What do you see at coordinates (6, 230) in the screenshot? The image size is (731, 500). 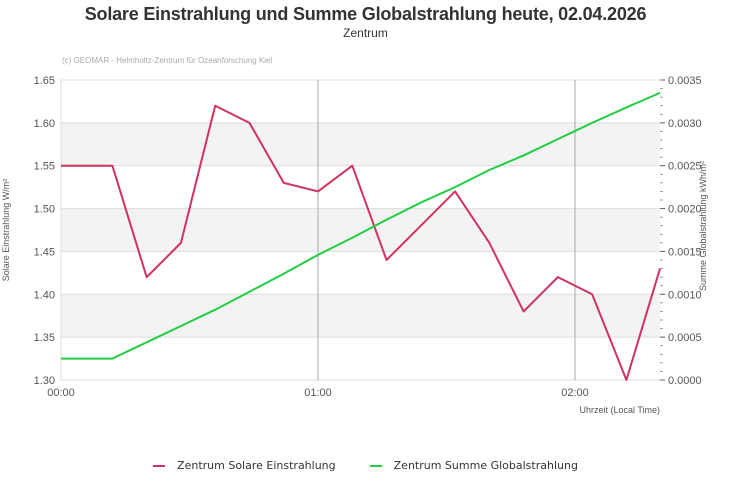 I see `y-axis-title: Solare Einstrahlung W/m²` at bounding box center [6, 230].